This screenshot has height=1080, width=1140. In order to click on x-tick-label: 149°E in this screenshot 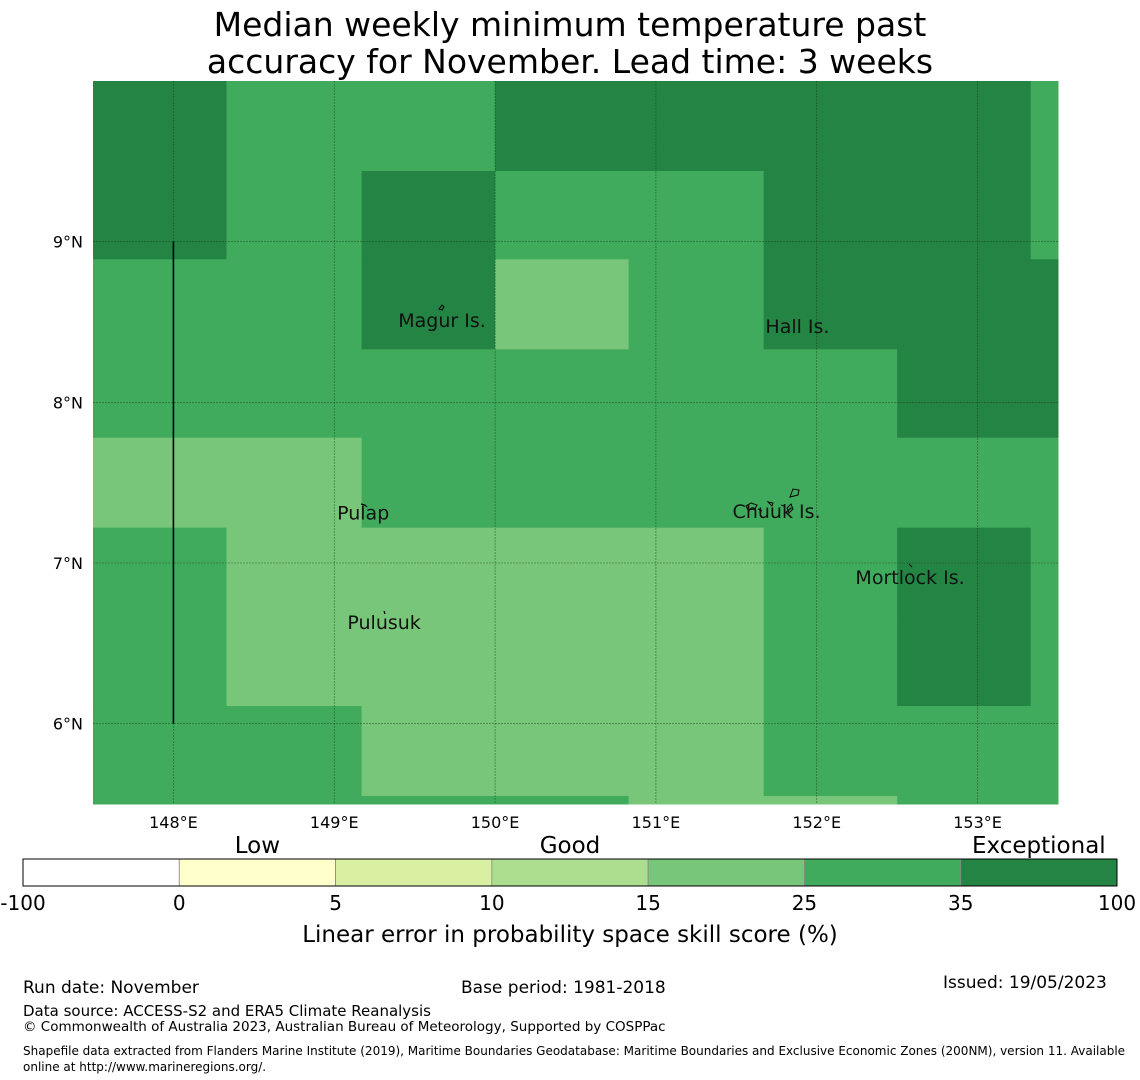, I will do `click(334, 822)`.